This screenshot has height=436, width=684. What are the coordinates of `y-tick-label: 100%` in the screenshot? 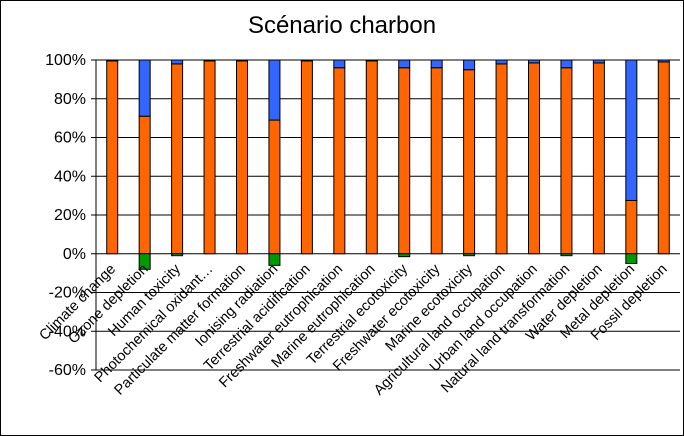 It's located at (65, 60).